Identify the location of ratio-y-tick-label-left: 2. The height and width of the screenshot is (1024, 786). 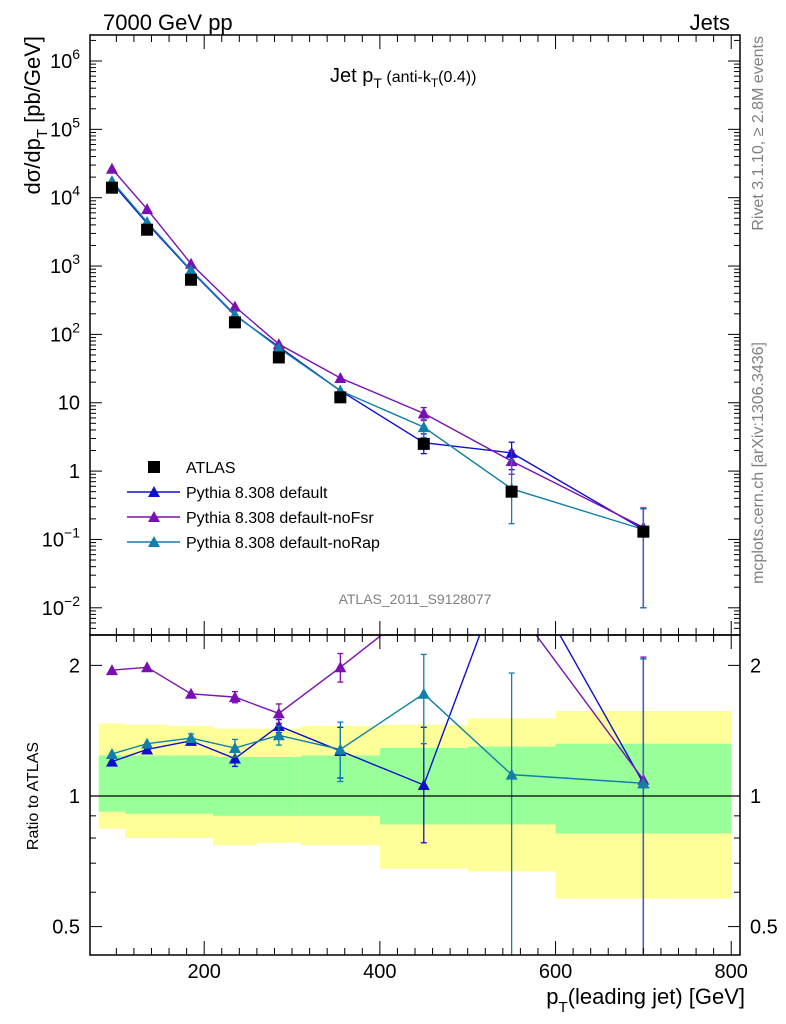
(74, 666).